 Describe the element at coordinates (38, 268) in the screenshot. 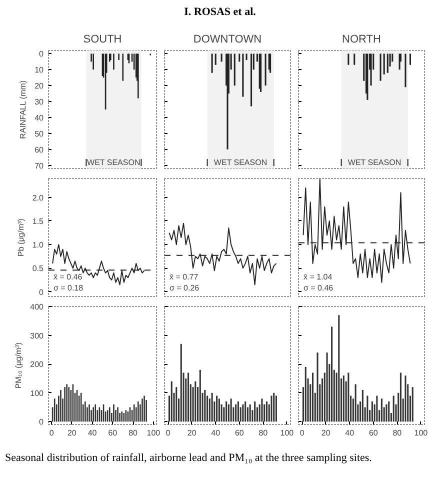

I see `y-tick-label: 0.5` at that location.